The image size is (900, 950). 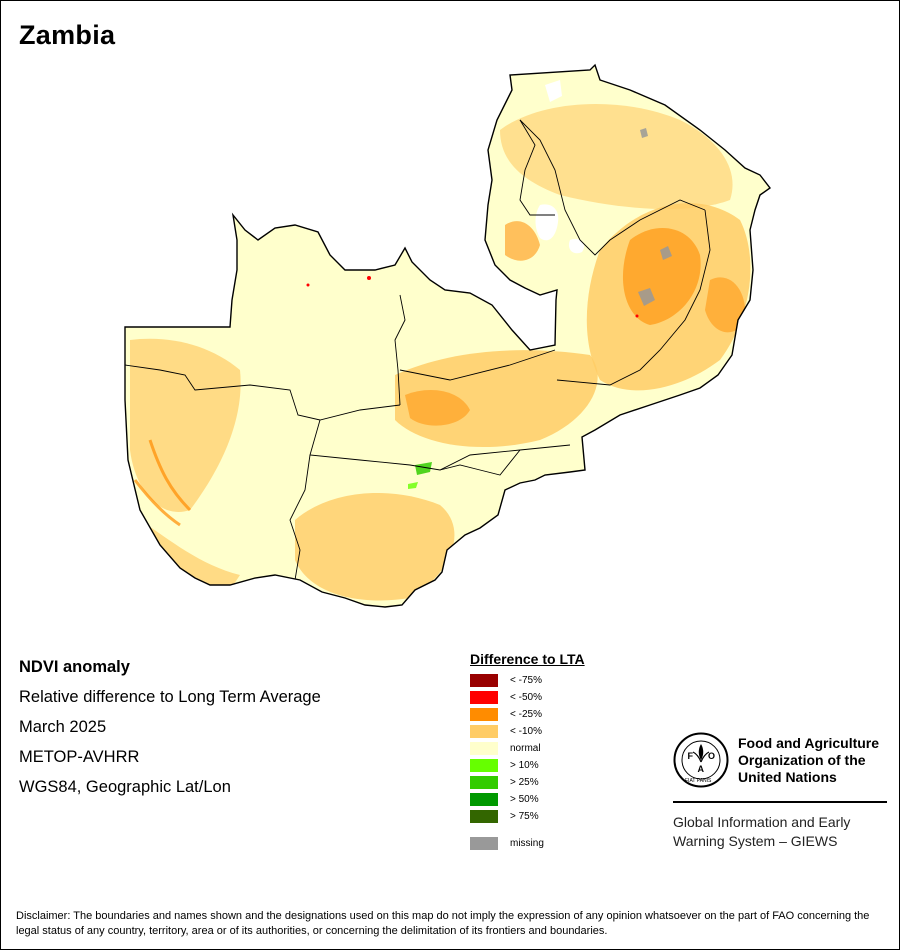 I want to click on map-title: Zambia, so click(x=67, y=35).